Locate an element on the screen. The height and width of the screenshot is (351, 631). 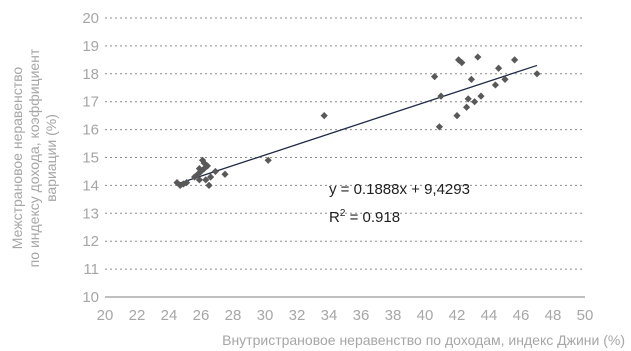
y-tick-label: 14 is located at coordinates (90, 185).